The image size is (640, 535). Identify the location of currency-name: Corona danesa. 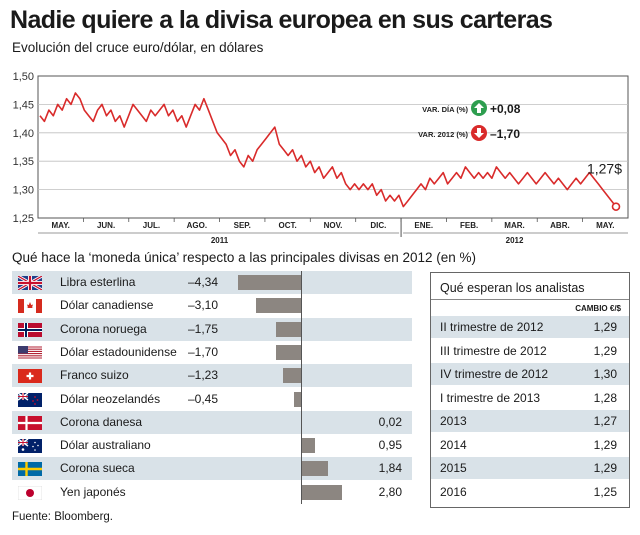
(101, 421).